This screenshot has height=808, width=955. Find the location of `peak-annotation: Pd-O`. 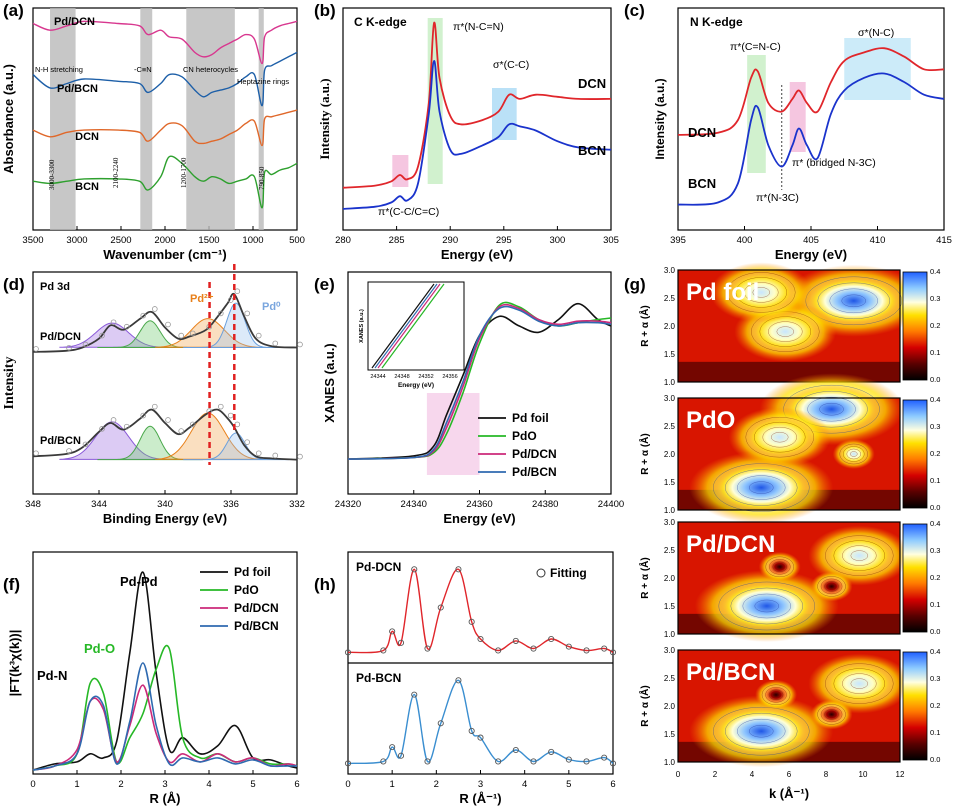

peak-annotation: Pd-O is located at coordinates (99, 648).